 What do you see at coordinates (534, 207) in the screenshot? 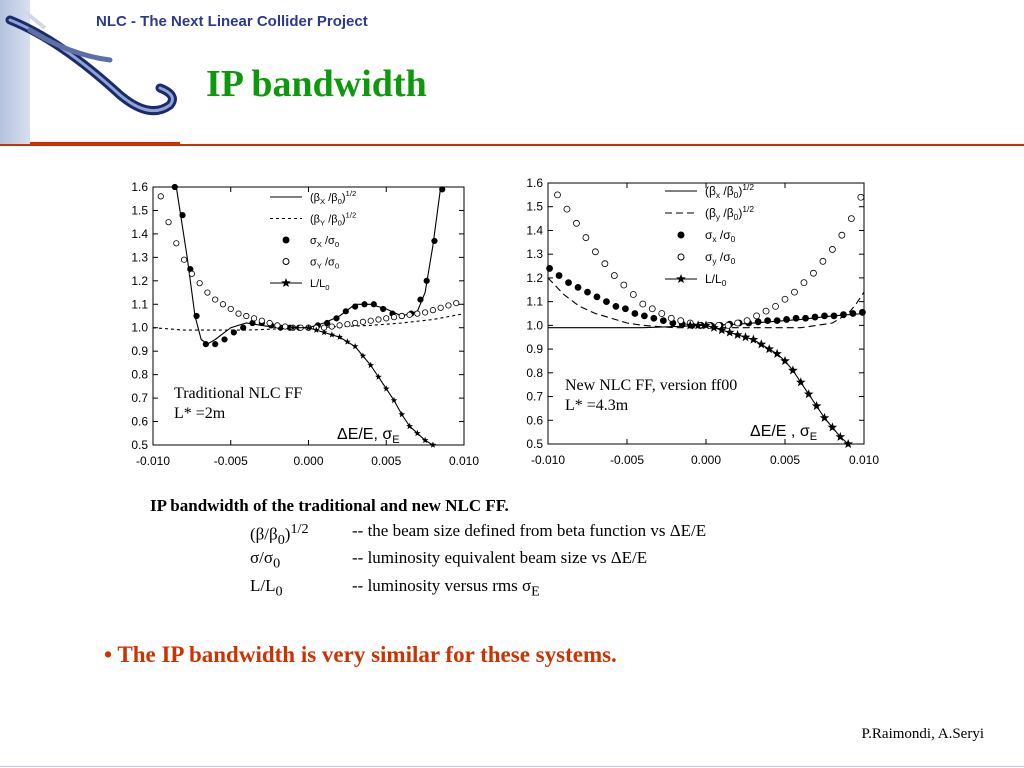
I see `y-tick-label: 1.5` at bounding box center [534, 207].